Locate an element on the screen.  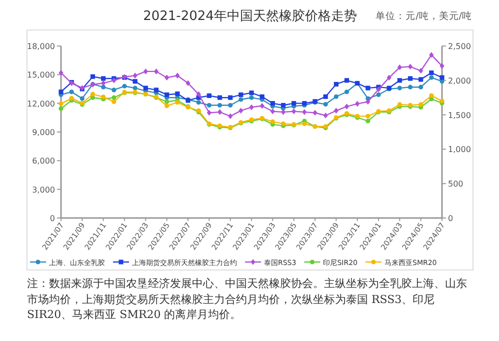
y2-tick-label: 500 is located at coordinates (456, 184).